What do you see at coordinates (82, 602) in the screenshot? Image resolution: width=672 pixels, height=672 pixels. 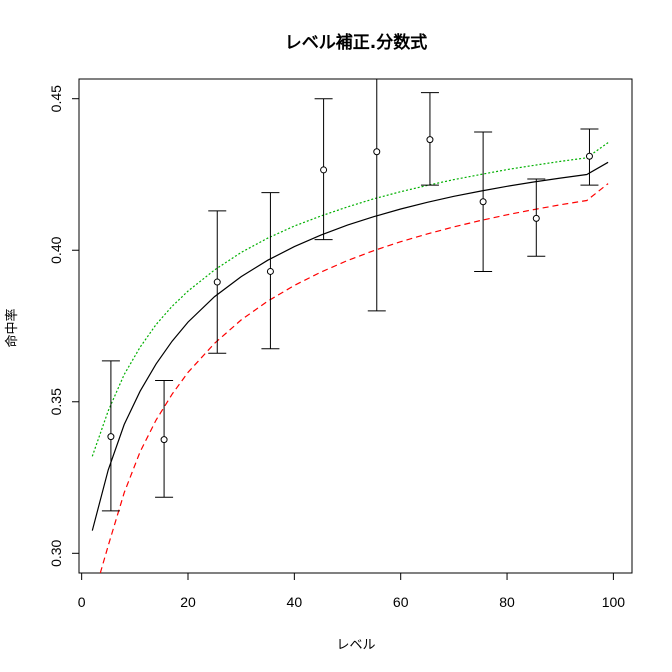 I see `x-tick-label: 0` at bounding box center [82, 602].